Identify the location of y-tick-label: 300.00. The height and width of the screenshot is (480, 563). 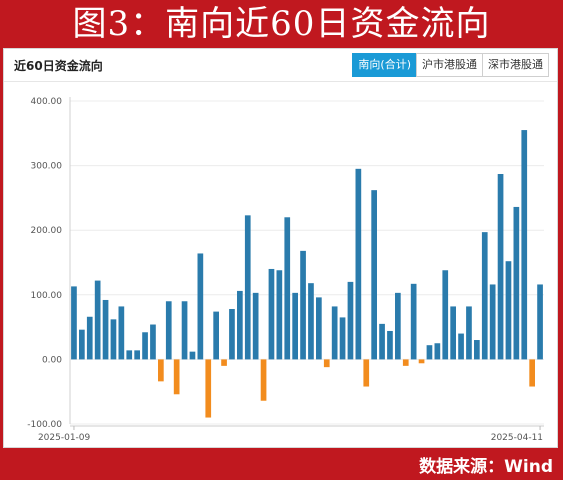
(47, 167).